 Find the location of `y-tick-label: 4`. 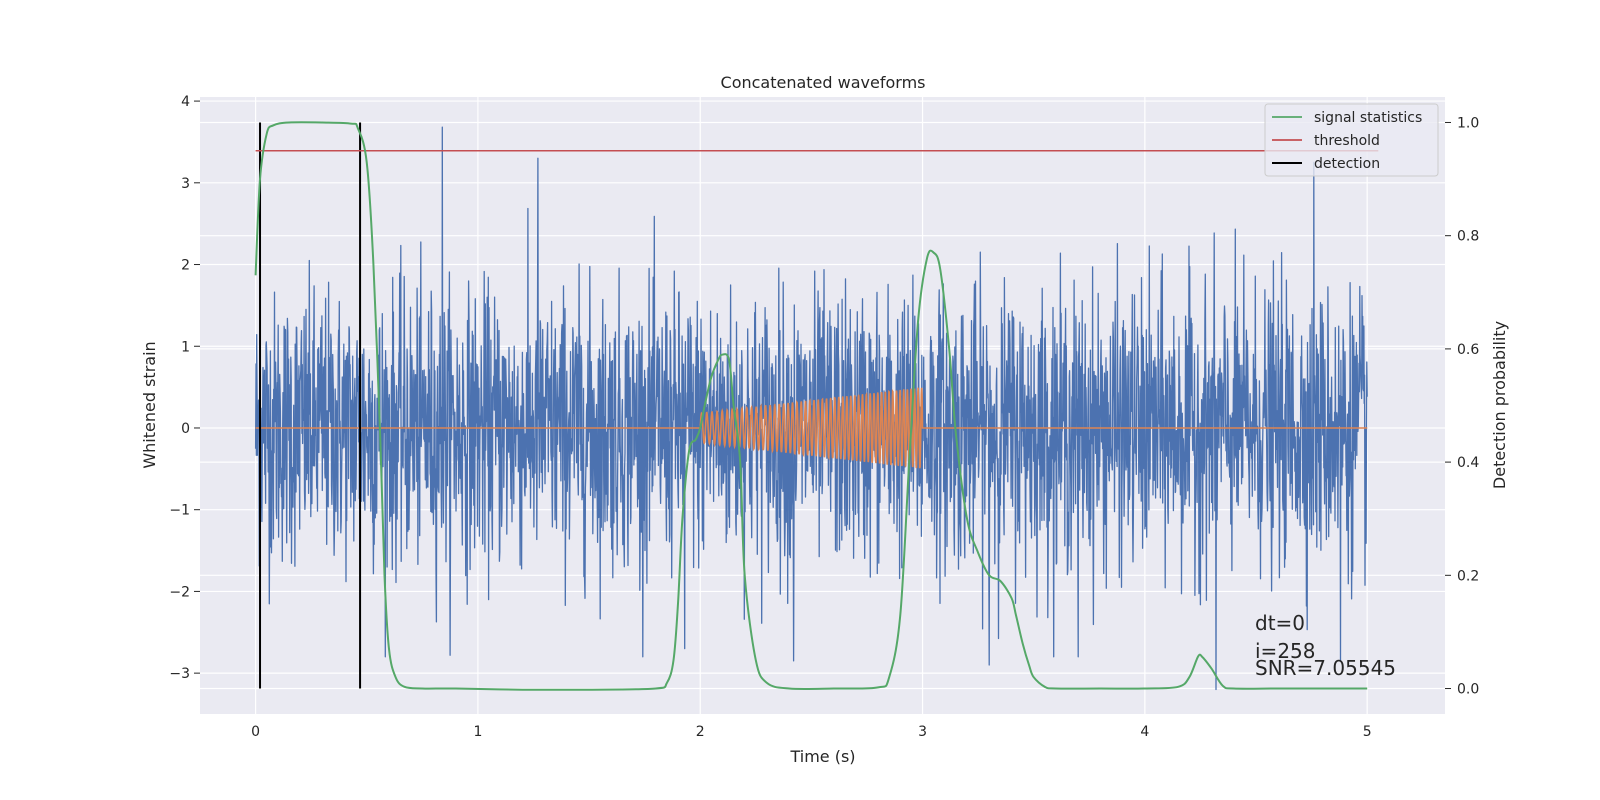

y-tick-label: 4 is located at coordinates (185, 102).